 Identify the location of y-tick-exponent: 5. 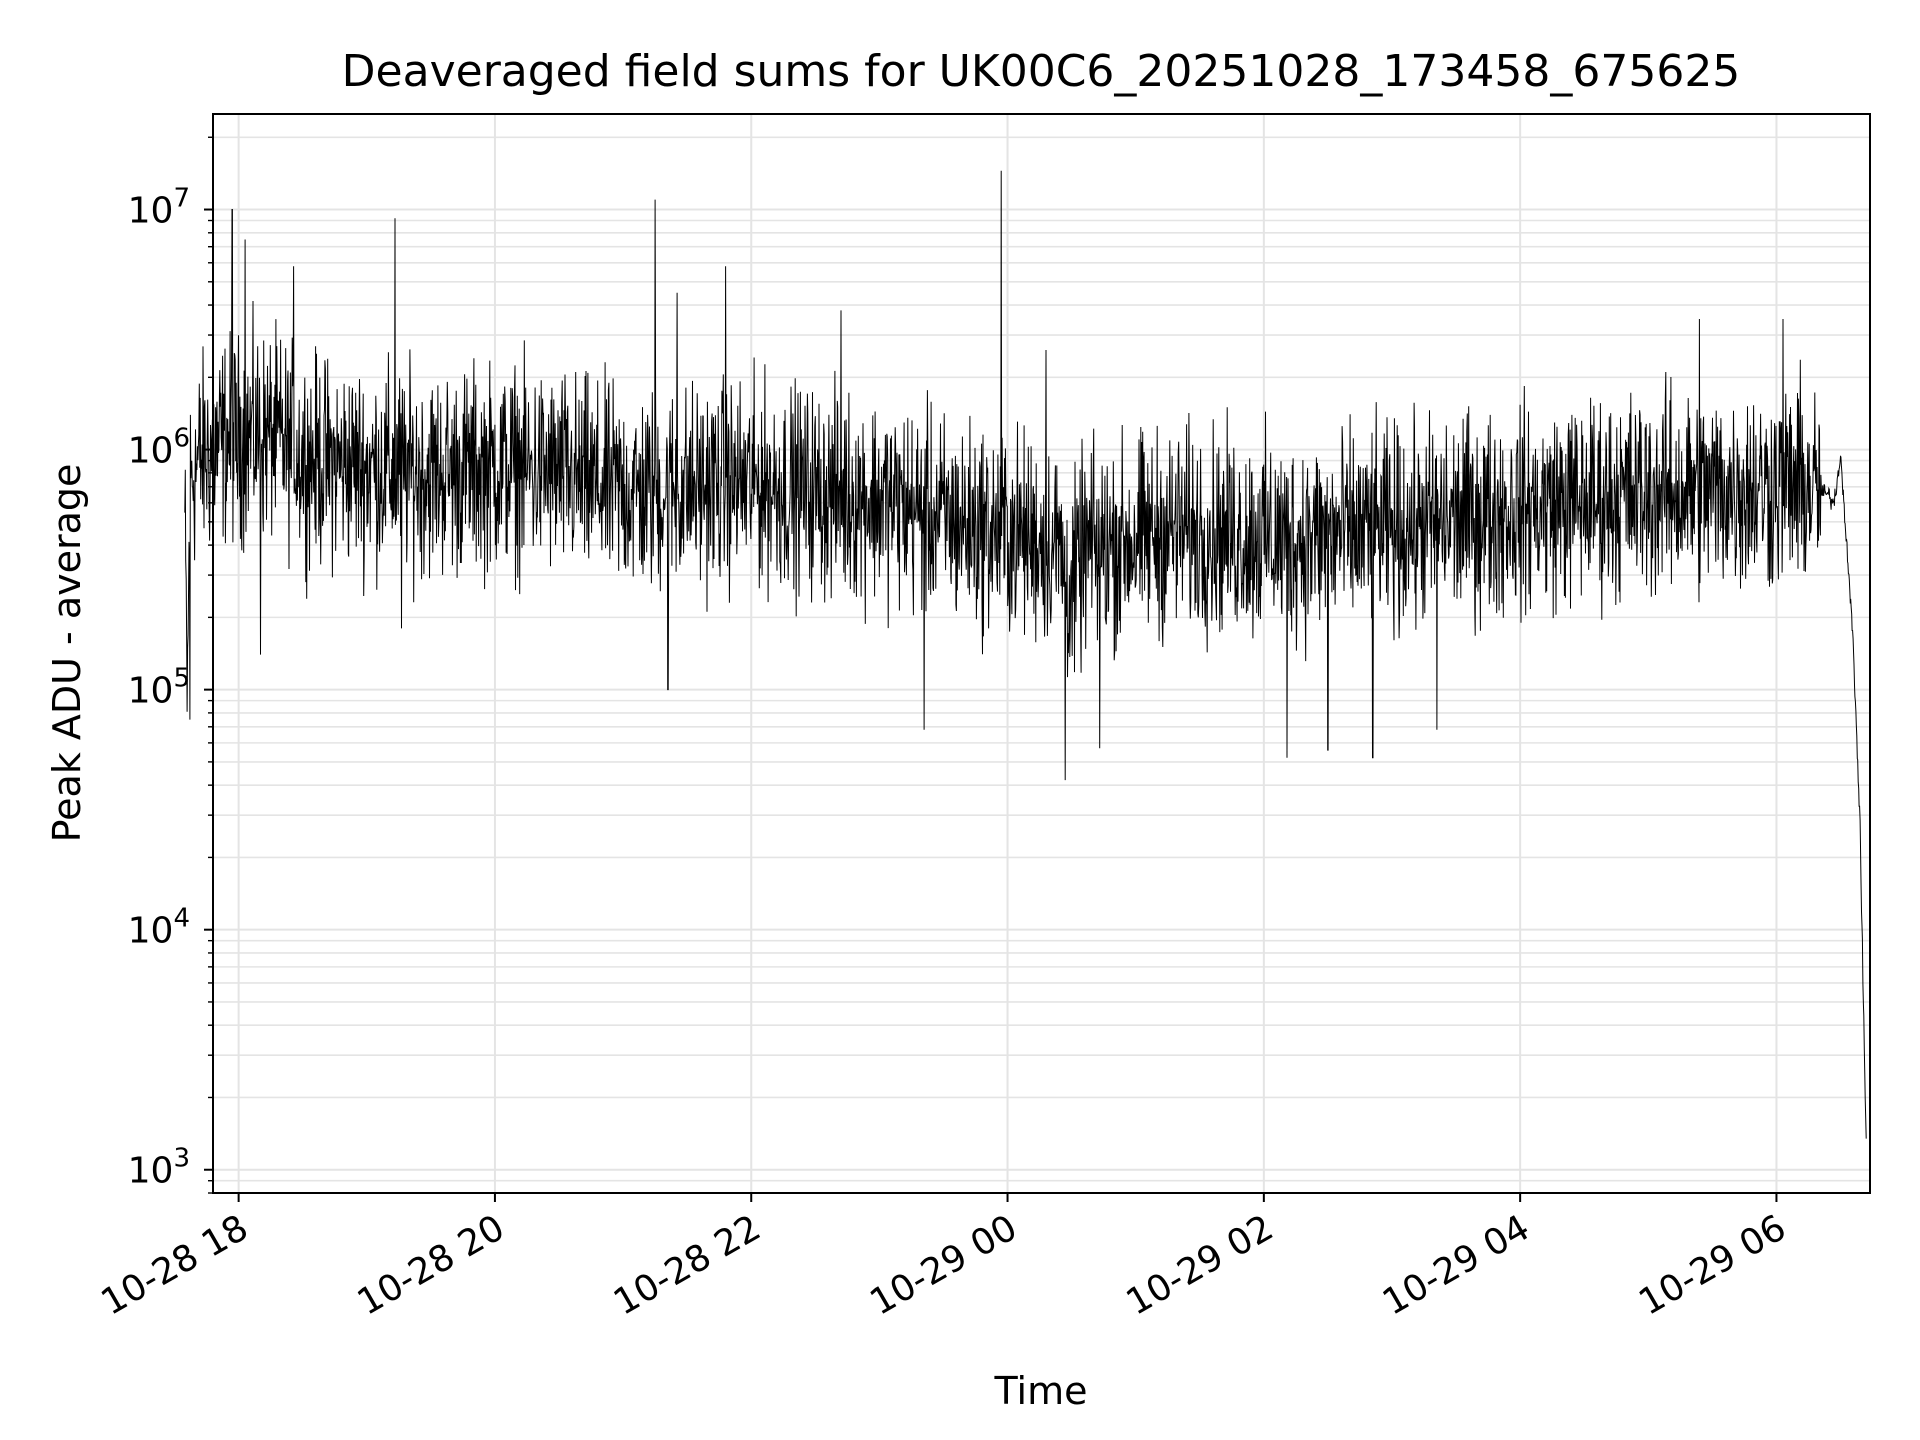
(181, 679).